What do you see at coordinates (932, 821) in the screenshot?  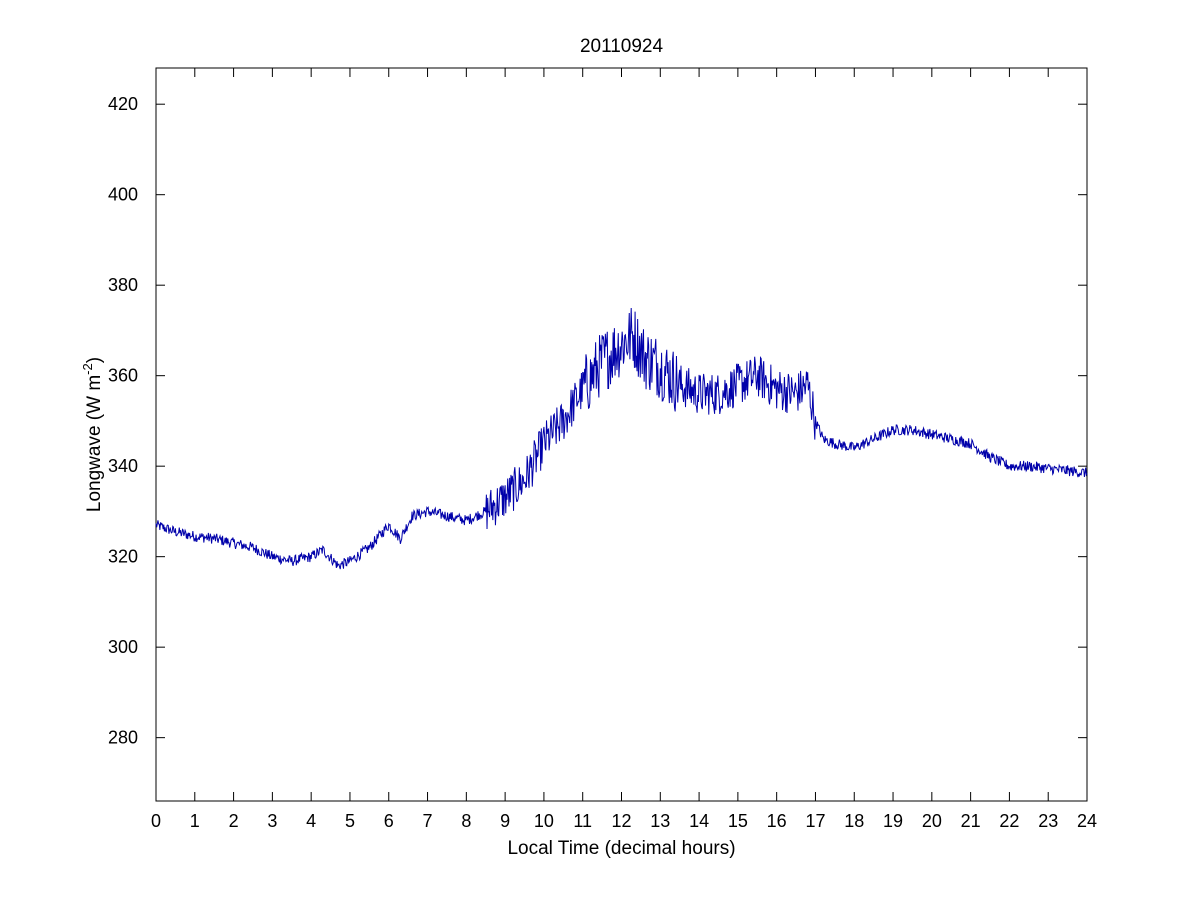 I see `x-tick-label: 20` at bounding box center [932, 821].